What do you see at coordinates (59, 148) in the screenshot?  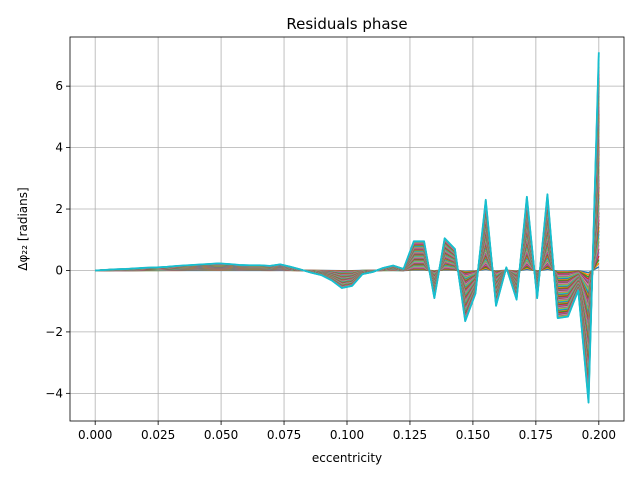 I see `y-tick-label: 4` at bounding box center [59, 148].